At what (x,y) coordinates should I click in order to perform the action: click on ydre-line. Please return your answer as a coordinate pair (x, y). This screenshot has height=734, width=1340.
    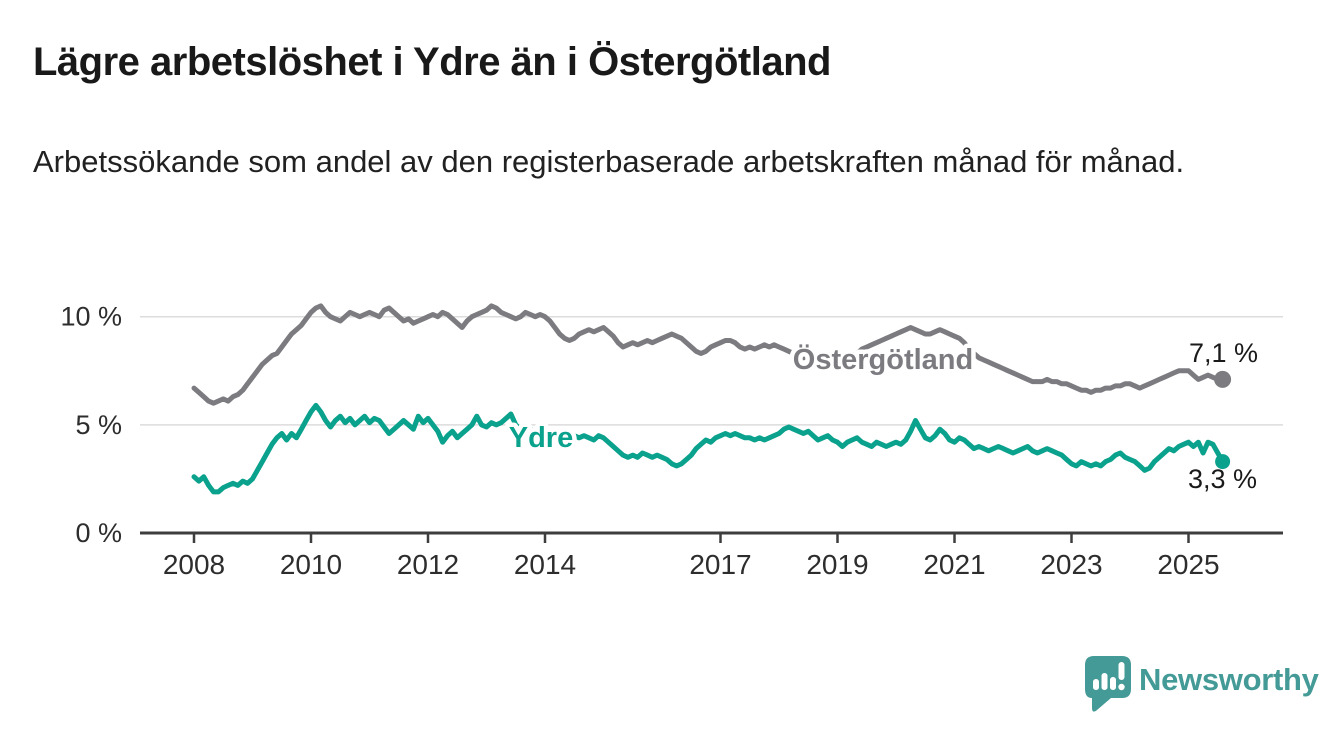
    Looking at the image, I should click on (708, 448).